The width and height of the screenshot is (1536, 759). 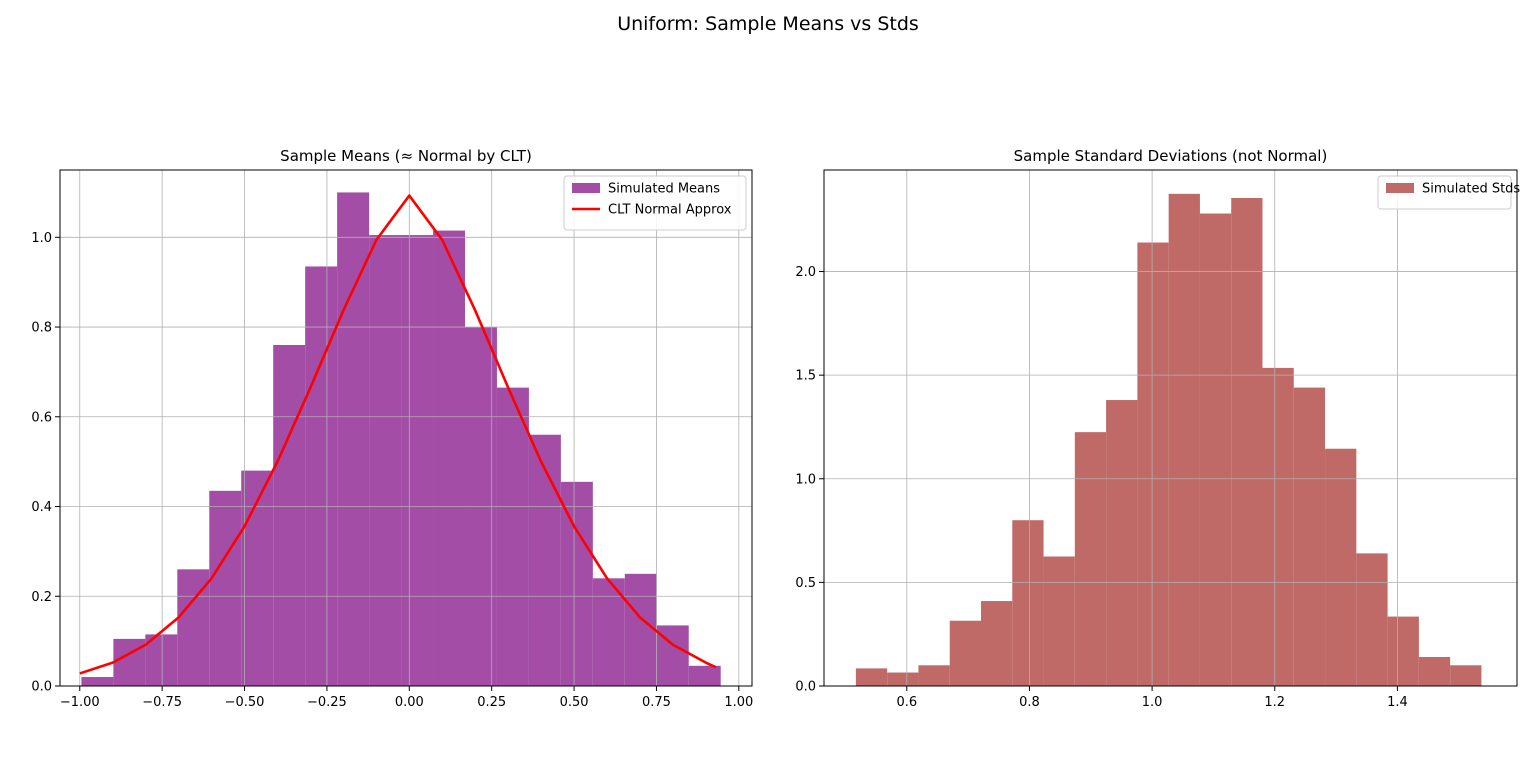 I want to click on x-tick-label: −0.50, so click(x=245, y=702).